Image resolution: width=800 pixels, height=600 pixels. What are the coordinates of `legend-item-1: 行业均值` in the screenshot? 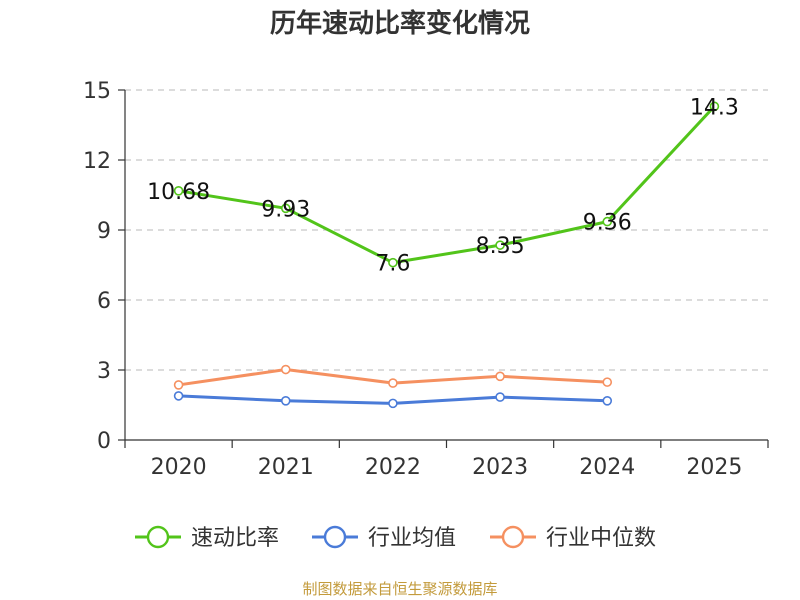 It's located at (384, 538).